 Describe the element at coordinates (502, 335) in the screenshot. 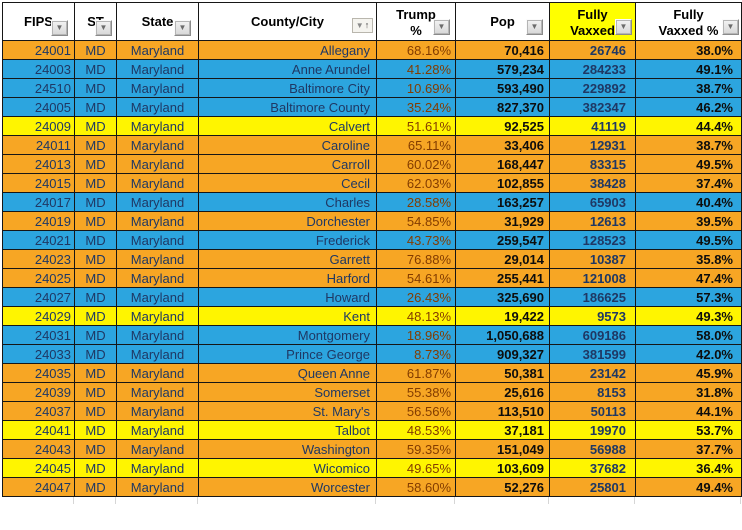

I see `cell-pop: 1,050,688` at that location.